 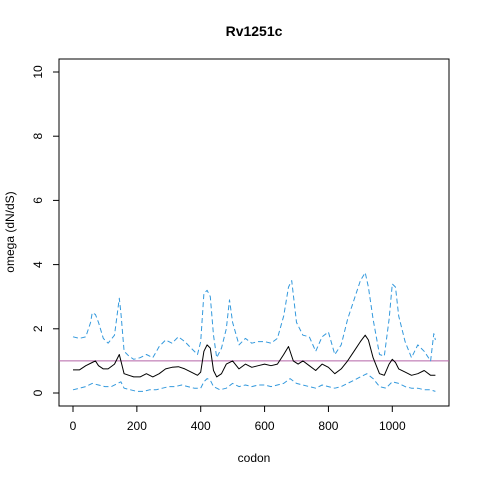 I want to click on lower-series-line, so click(x=254, y=382).